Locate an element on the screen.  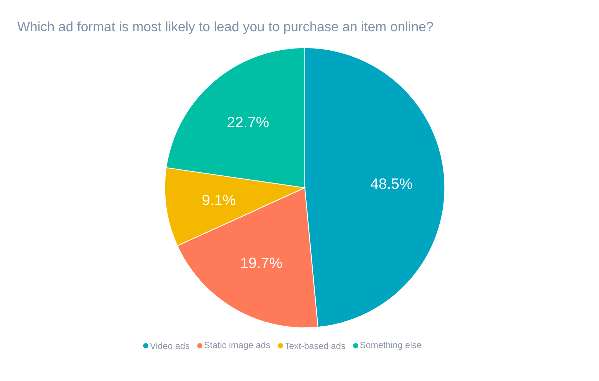
data-label: 22.7% is located at coordinates (248, 122).